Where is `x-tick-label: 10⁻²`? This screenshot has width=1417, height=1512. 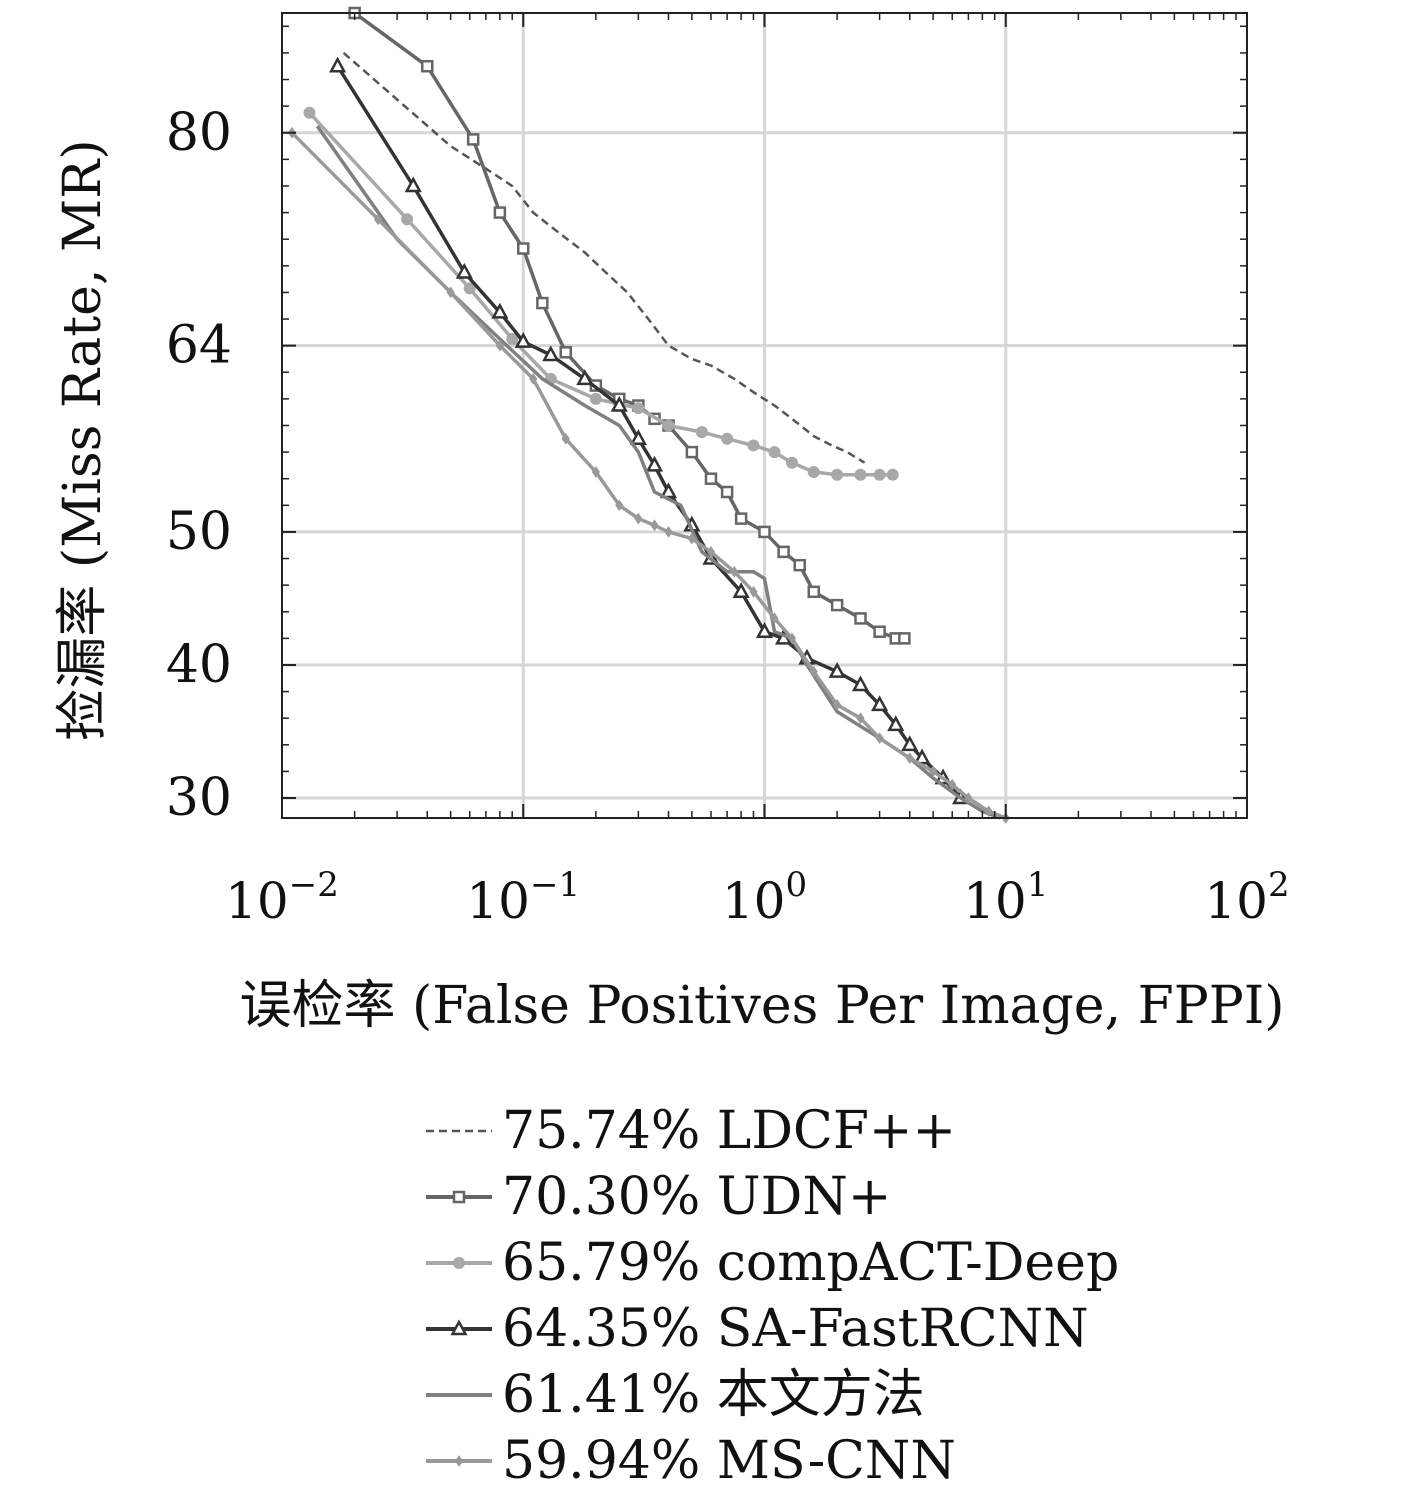 x-tick-label: 10⁻² is located at coordinates (282, 897).